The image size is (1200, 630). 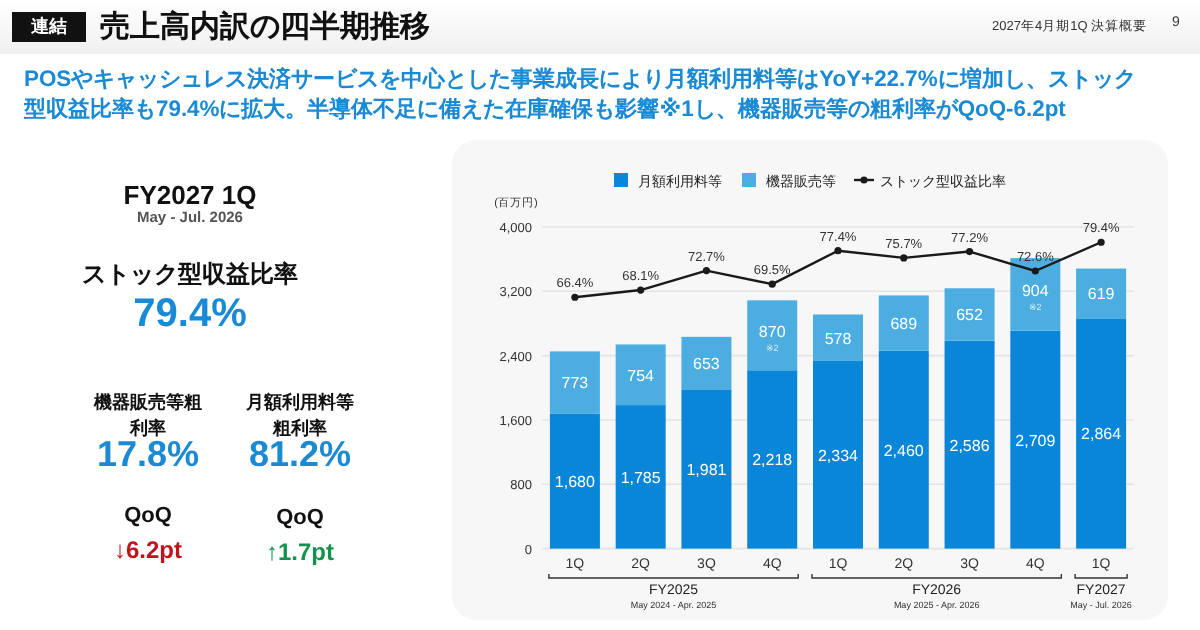 I want to click on data-label: 773, so click(x=575, y=383).